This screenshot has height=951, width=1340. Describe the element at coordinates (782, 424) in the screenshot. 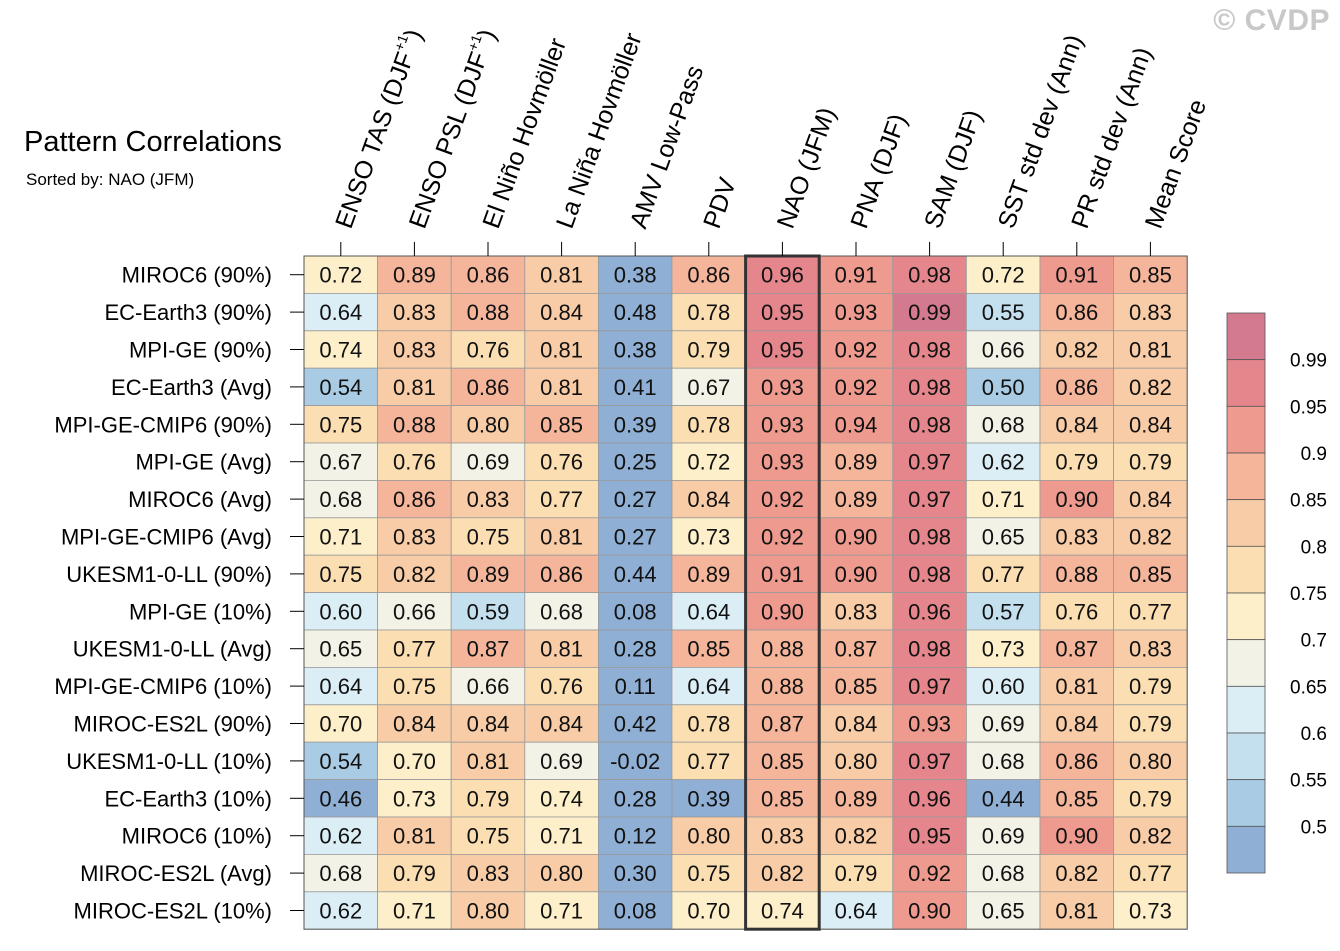

I see `cell-value-label: 0.93` at that location.